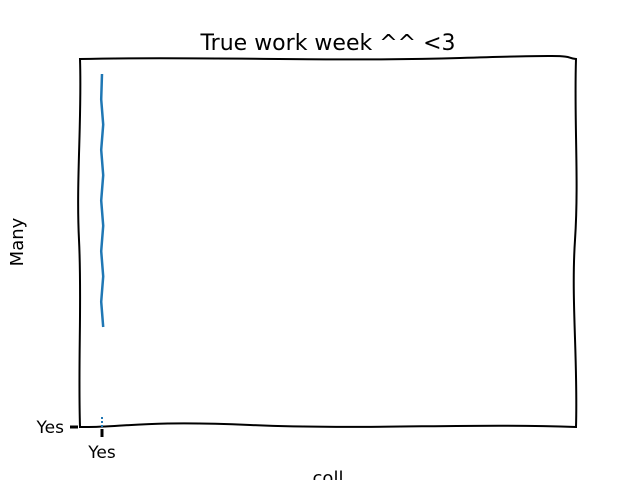  What do you see at coordinates (328, 474) in the screenshot?
I see `x-axis-label: coll` at bounding box center [328, 474].